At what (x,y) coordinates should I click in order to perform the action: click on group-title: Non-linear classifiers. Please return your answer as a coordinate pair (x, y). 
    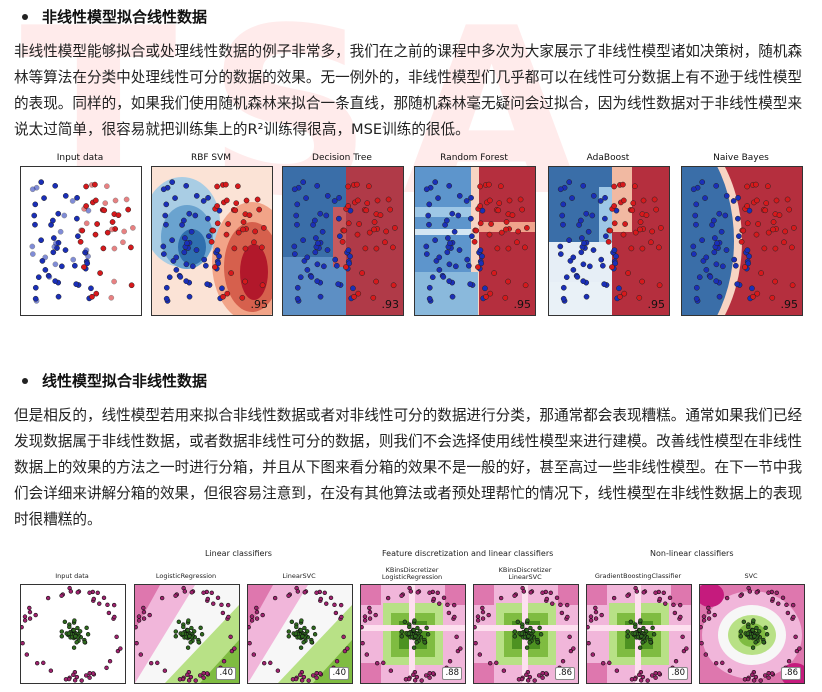
    Looking at the image, I should click on (692, 553).